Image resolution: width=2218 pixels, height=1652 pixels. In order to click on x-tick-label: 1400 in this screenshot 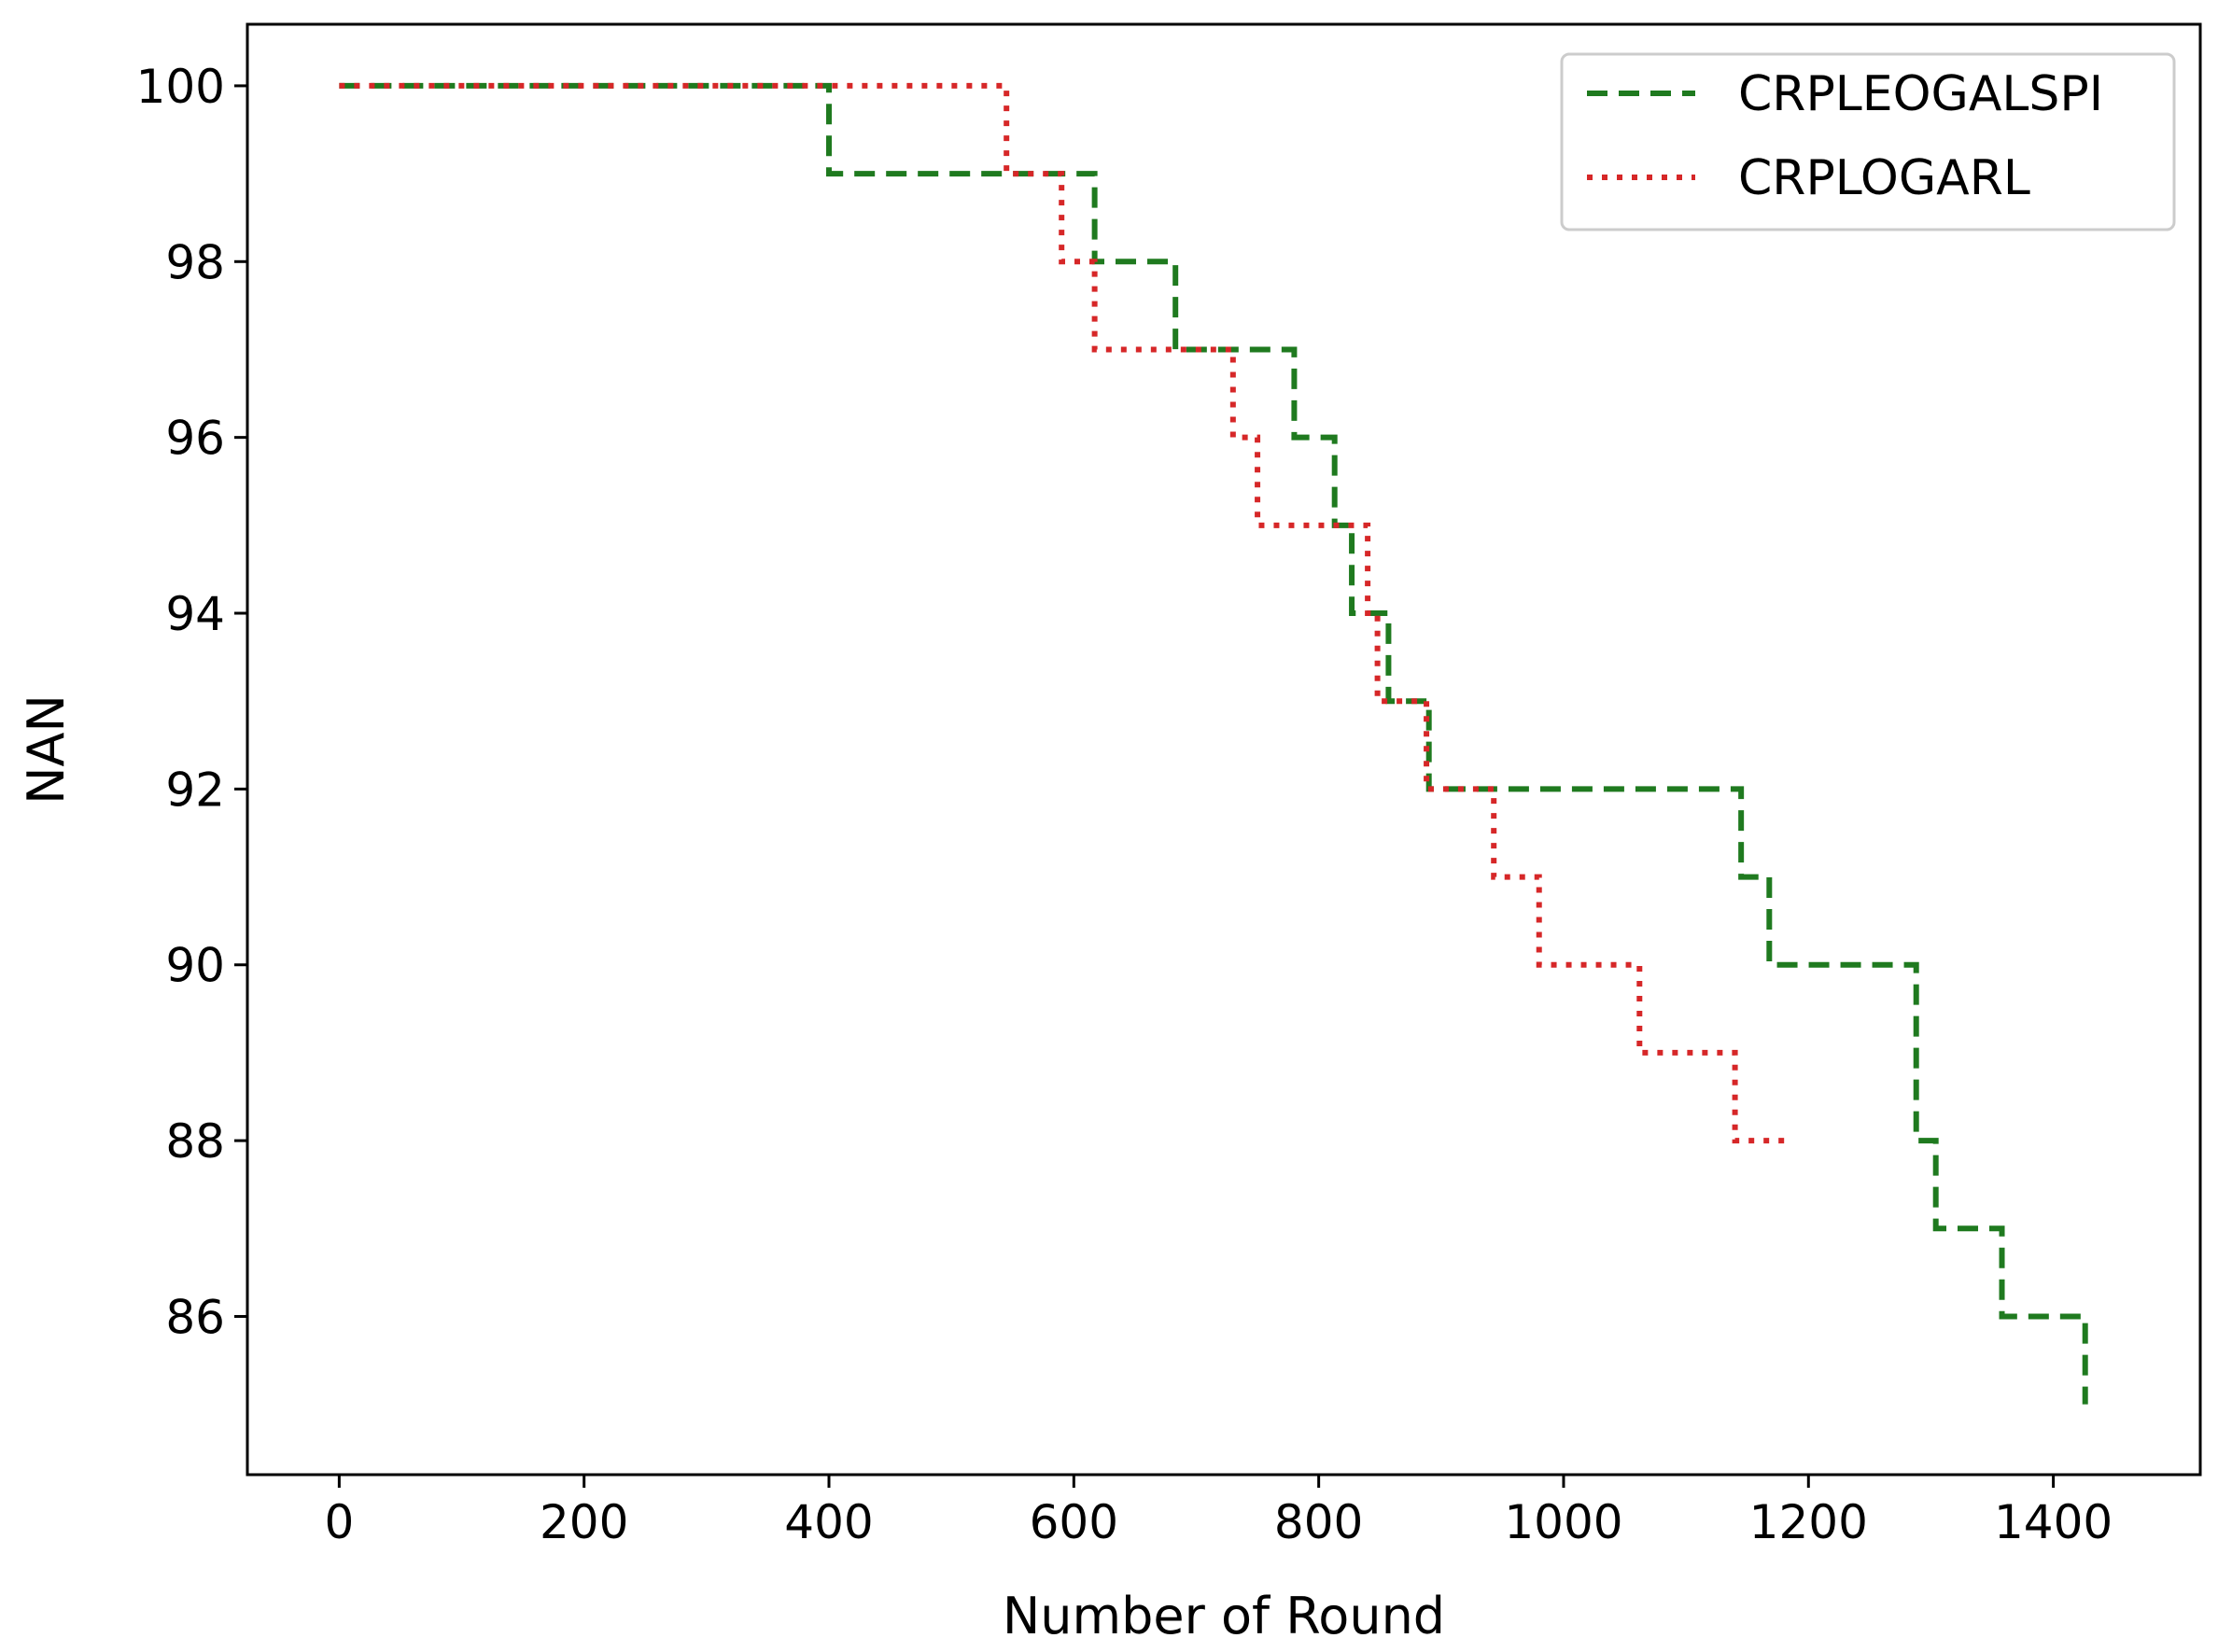, I will do `click(2053, 1522)`.